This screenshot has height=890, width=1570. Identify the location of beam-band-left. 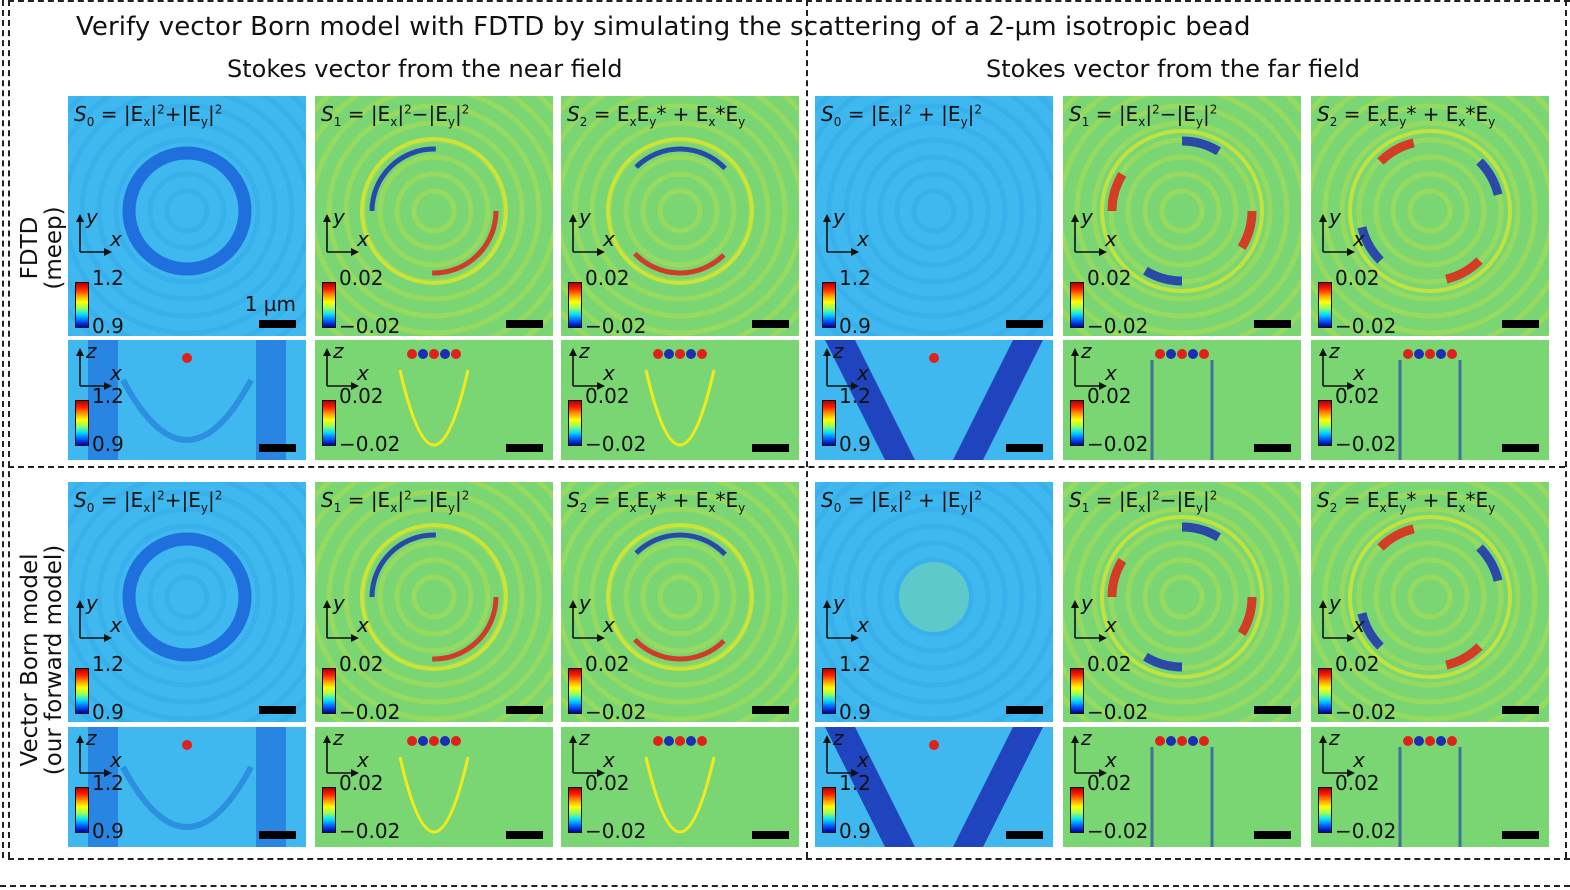
(870, 787).